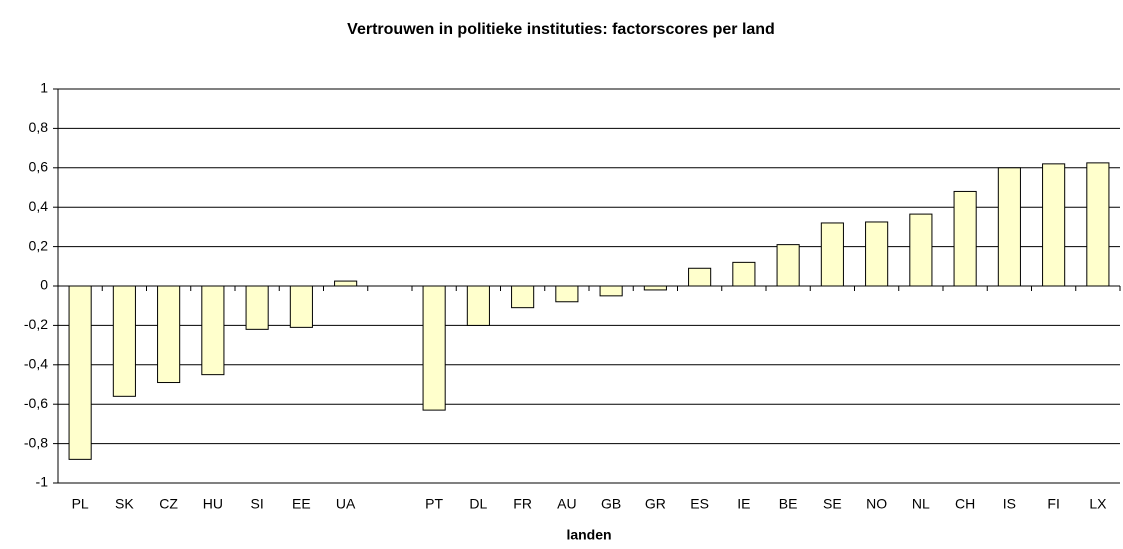 The width and height of the screenshot is (1123, 549). Describe the element at coordinates (788, 504) in the screenshot. I see `x-tick-label: BE` at that location.